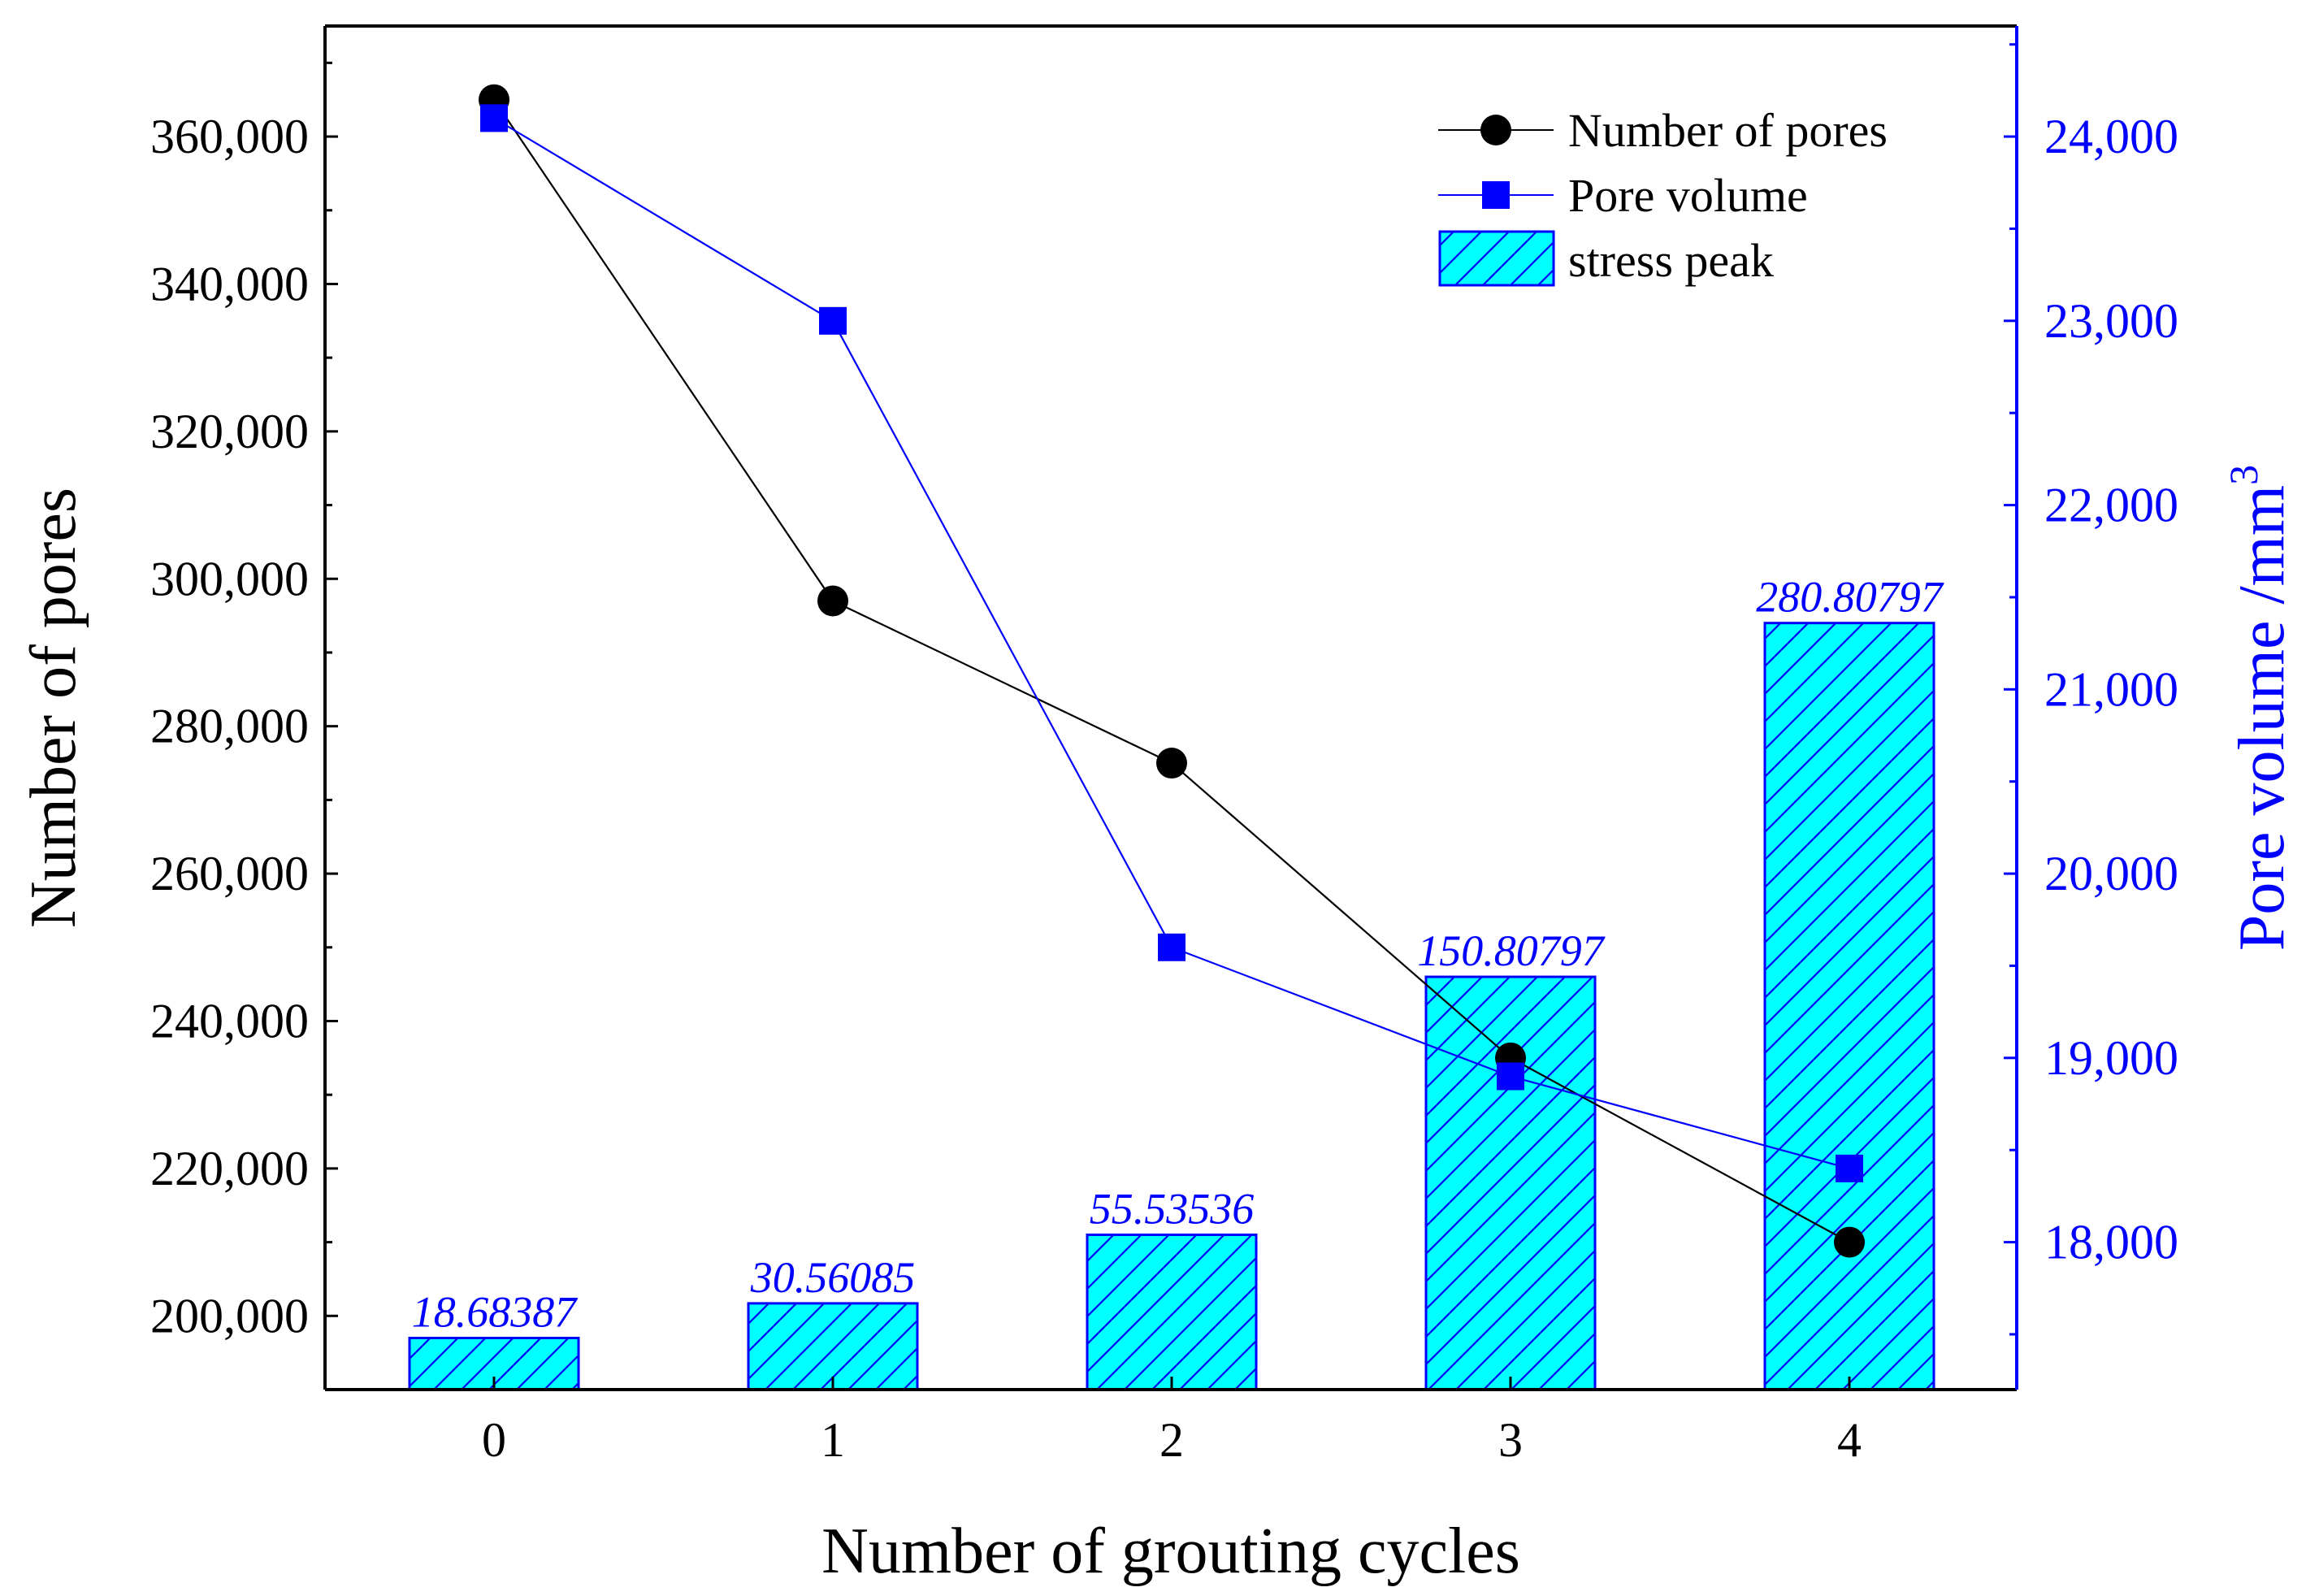 This screenshot has width=2319, height=1596. What do you see at coordinates (833, 1440) in the screenshot?
I see `x-tick-label-1: 1` at bounding box center [833, 1440].